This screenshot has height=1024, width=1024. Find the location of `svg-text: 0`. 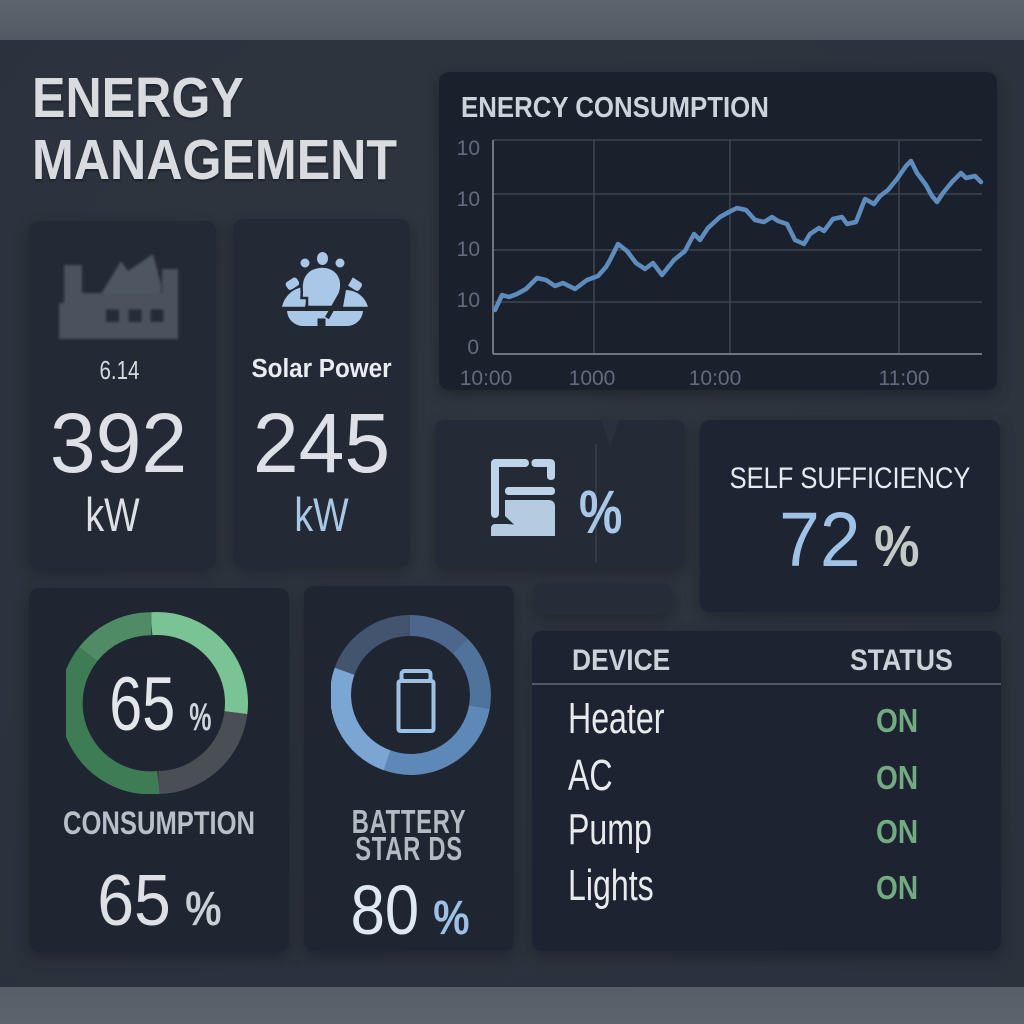

svg-text: 0 is located at coordinates (473, 347).